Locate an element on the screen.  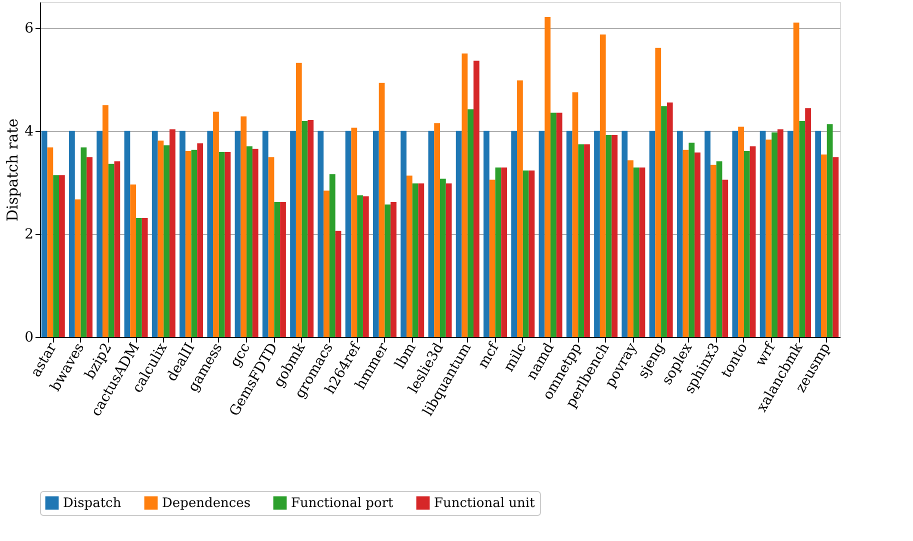
y-tick-label: 6 is located at coordinates (29, 28).